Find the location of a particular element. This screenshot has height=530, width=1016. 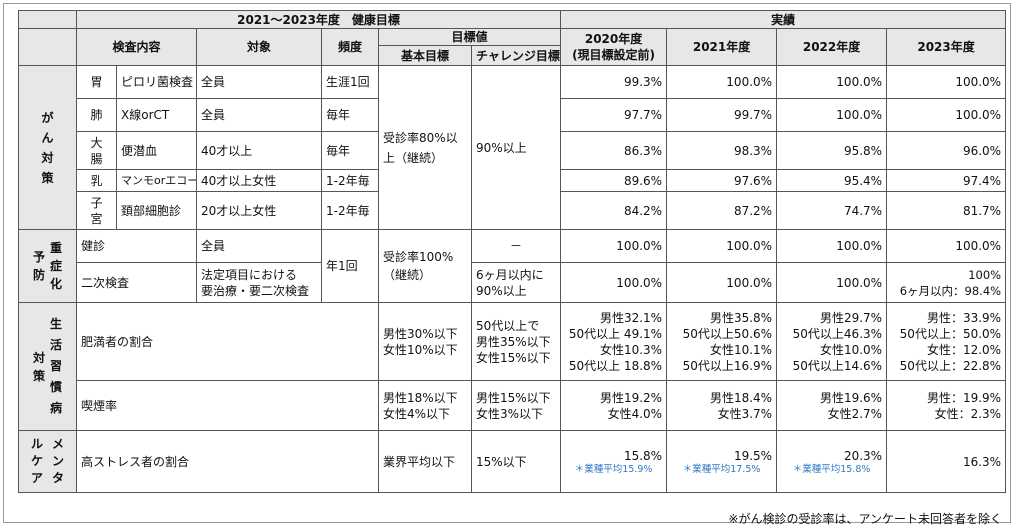

challenge-line: 男性15%以下 is located at coordinates (513, 397).